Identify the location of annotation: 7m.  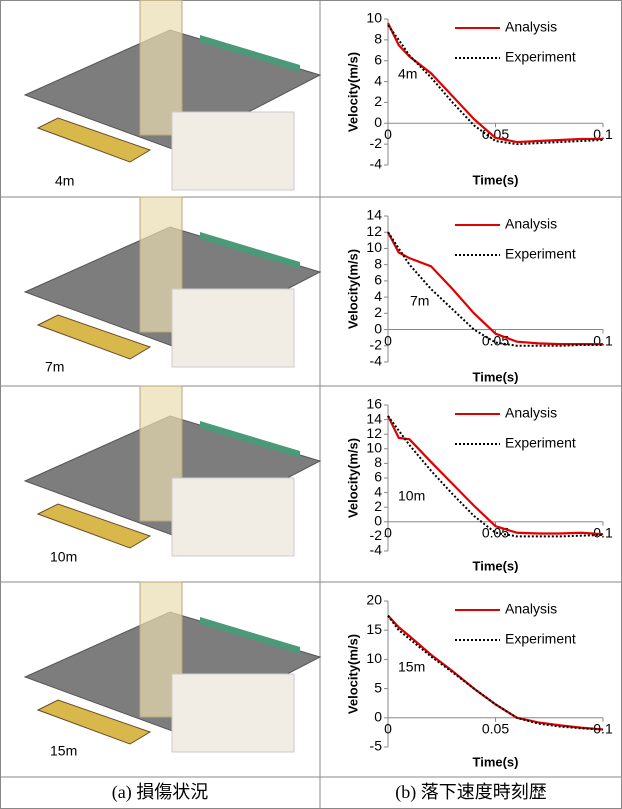
(419, 301).